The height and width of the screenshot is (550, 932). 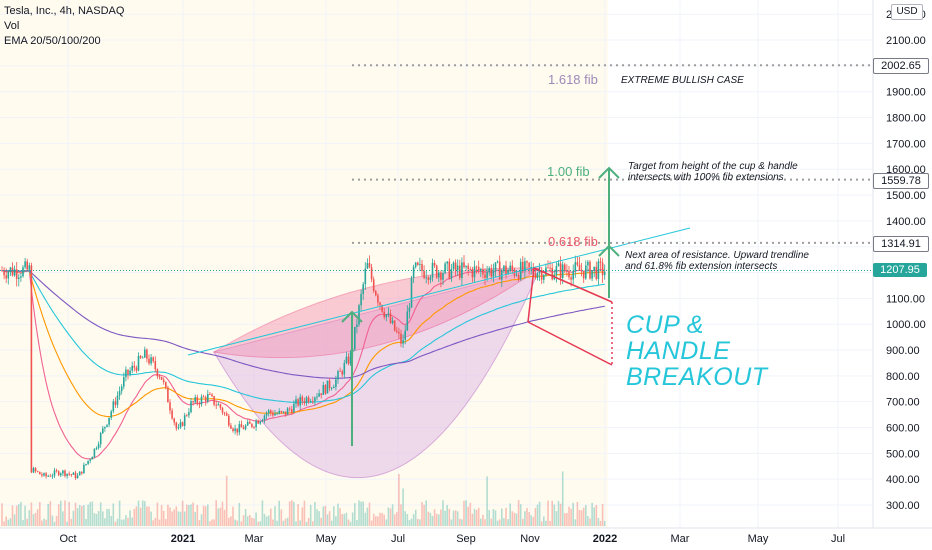 What do you see at coordinates (398, 539) in the screenshot?
I see `time-tick-label: Jul` at bounding box center [398, 539].